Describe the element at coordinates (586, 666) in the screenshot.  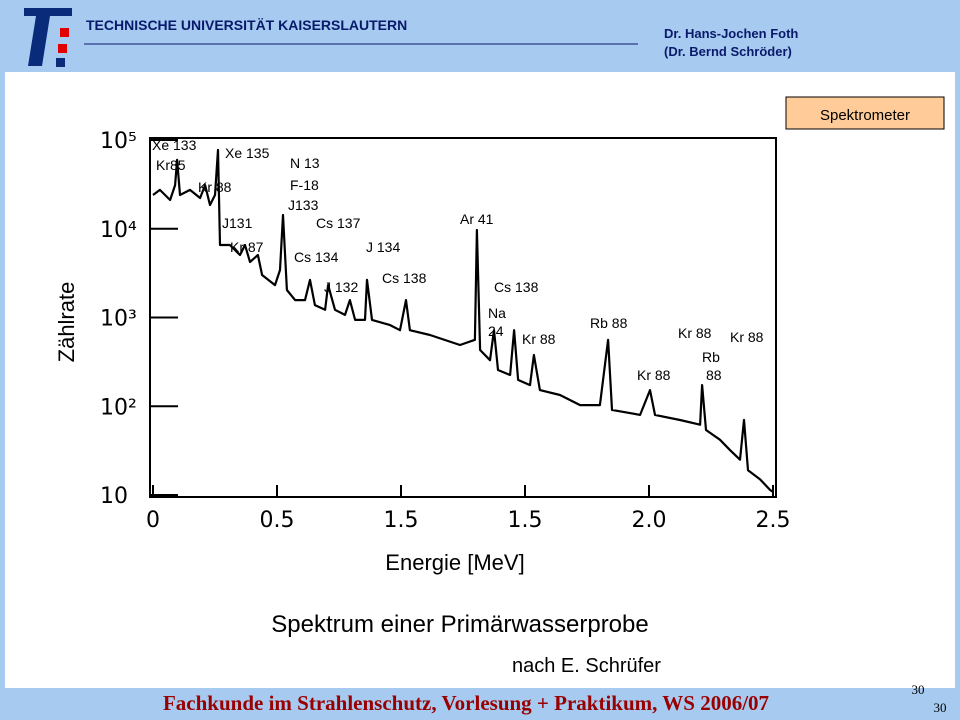
I see `source: nach E. Schrüfer` at that location.